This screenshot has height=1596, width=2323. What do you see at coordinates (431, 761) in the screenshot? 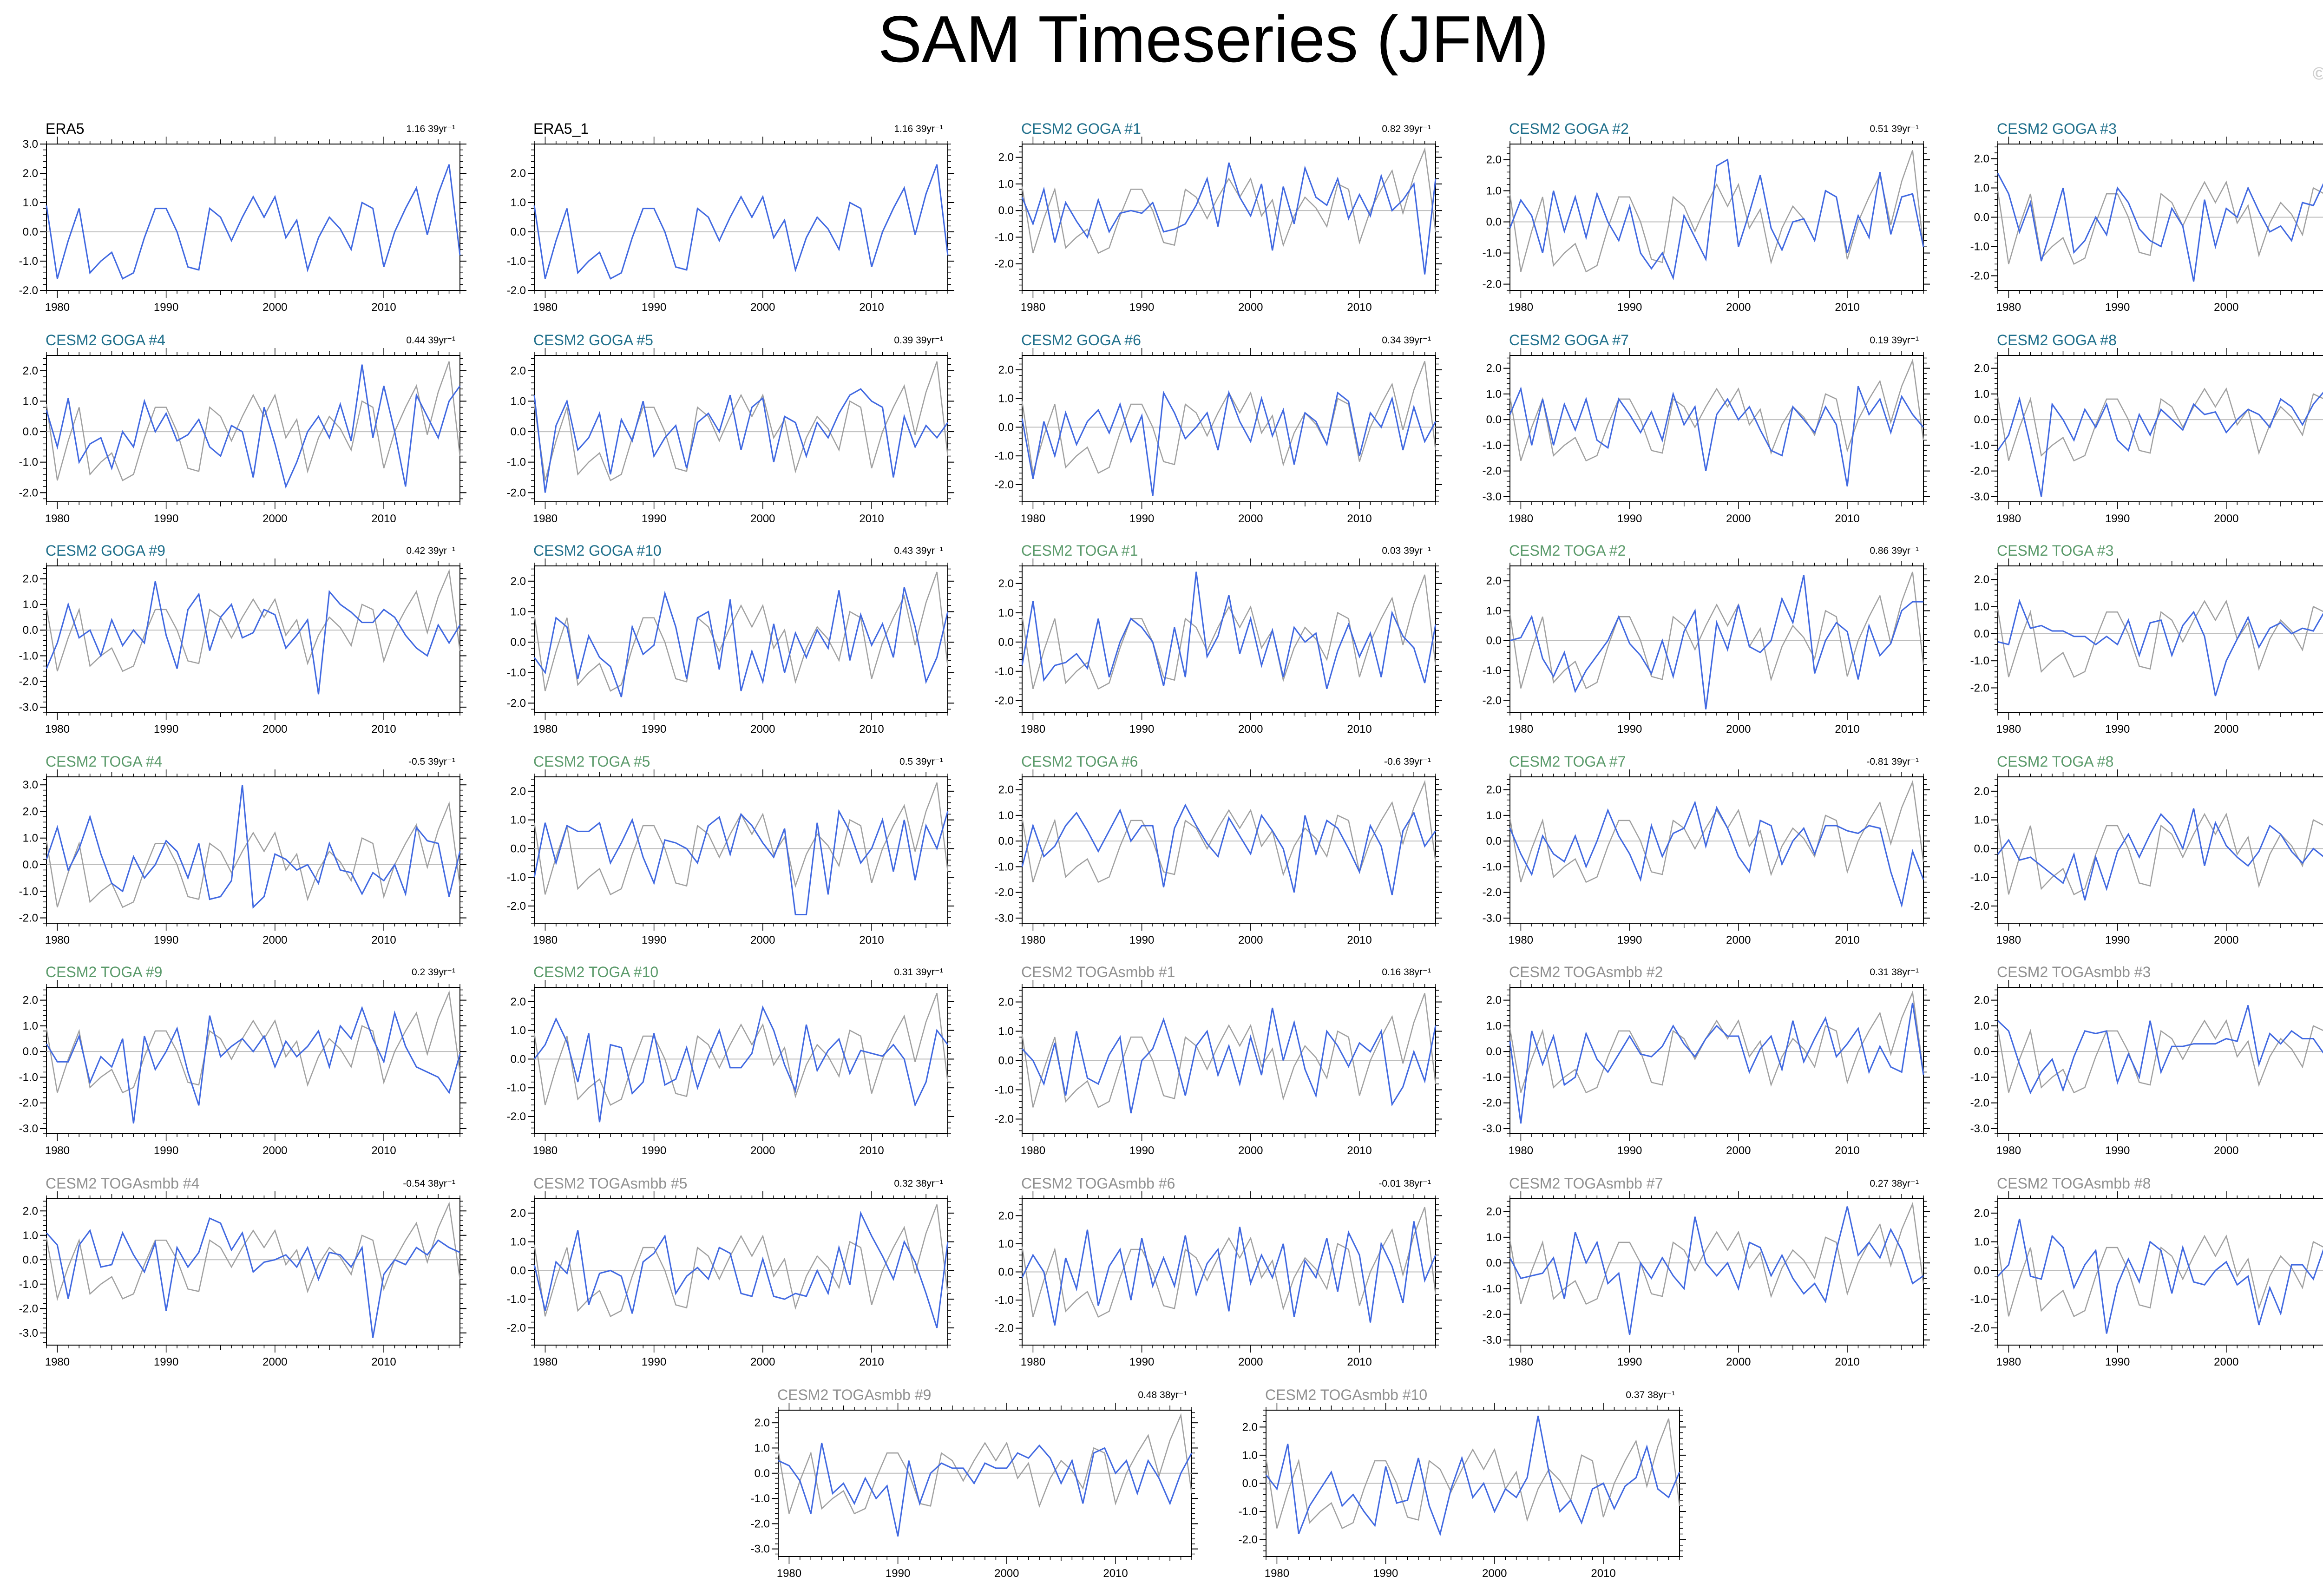
I see `trend-label: -0.5 39yr⁻¹` at bounding box center [431, 761].